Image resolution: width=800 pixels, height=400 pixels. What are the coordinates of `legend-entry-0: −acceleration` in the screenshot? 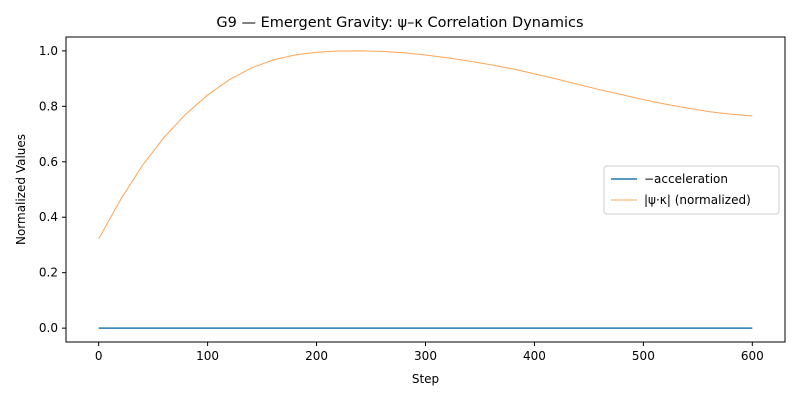 It's located at (686, 179).